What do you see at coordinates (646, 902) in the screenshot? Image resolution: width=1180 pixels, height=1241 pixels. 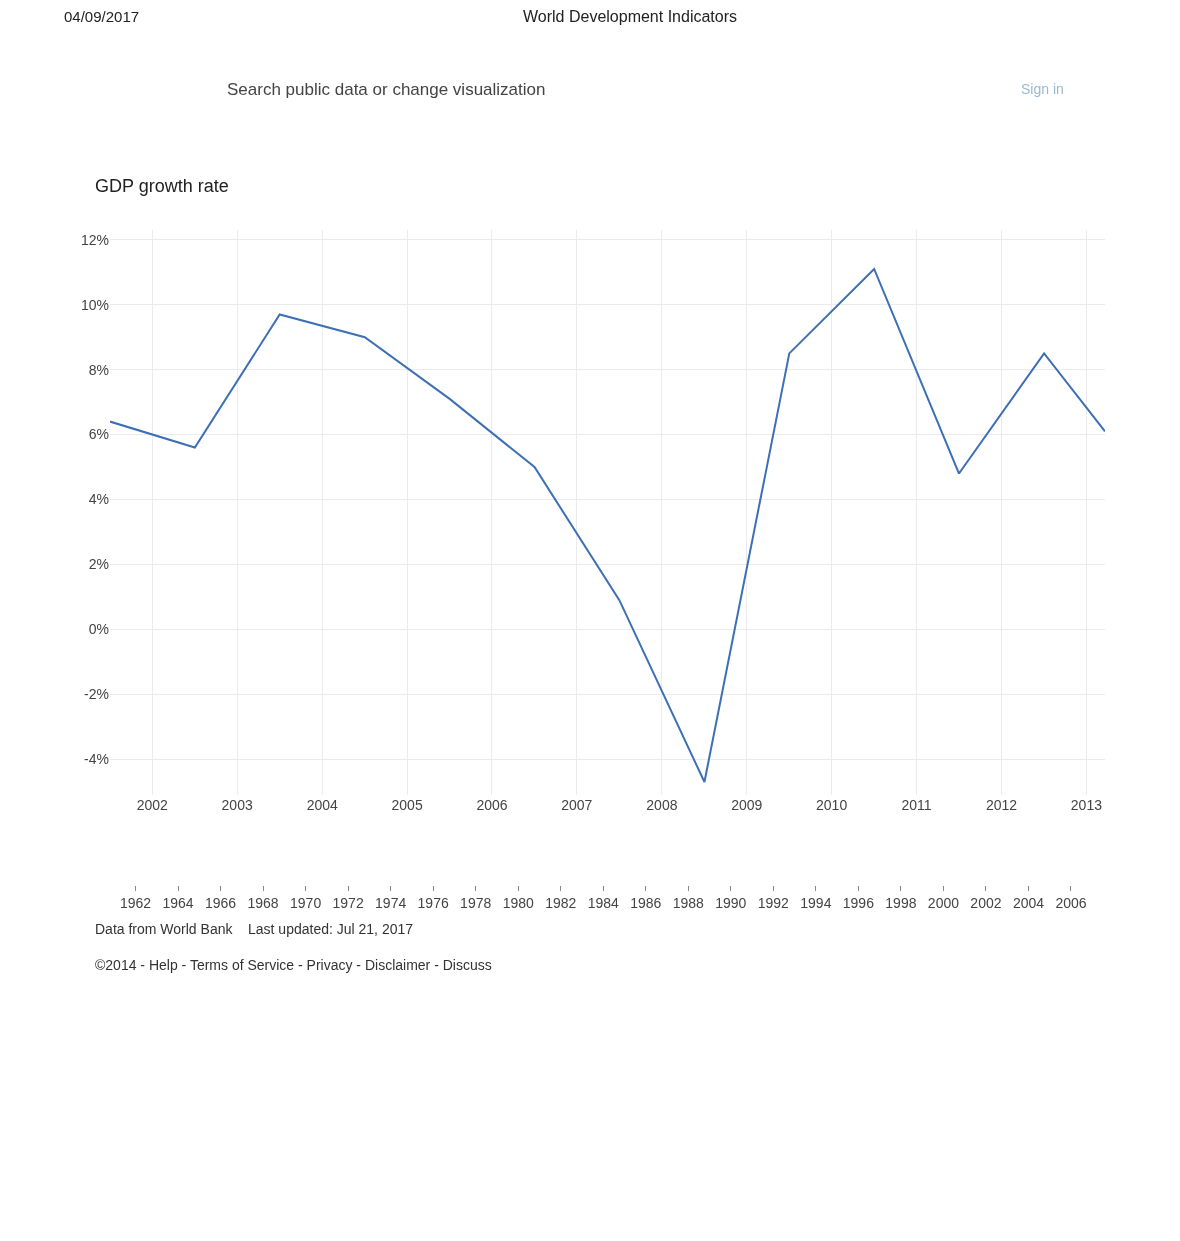 I see `x2-tick-label: 1986` at bounding box center [646, 902].